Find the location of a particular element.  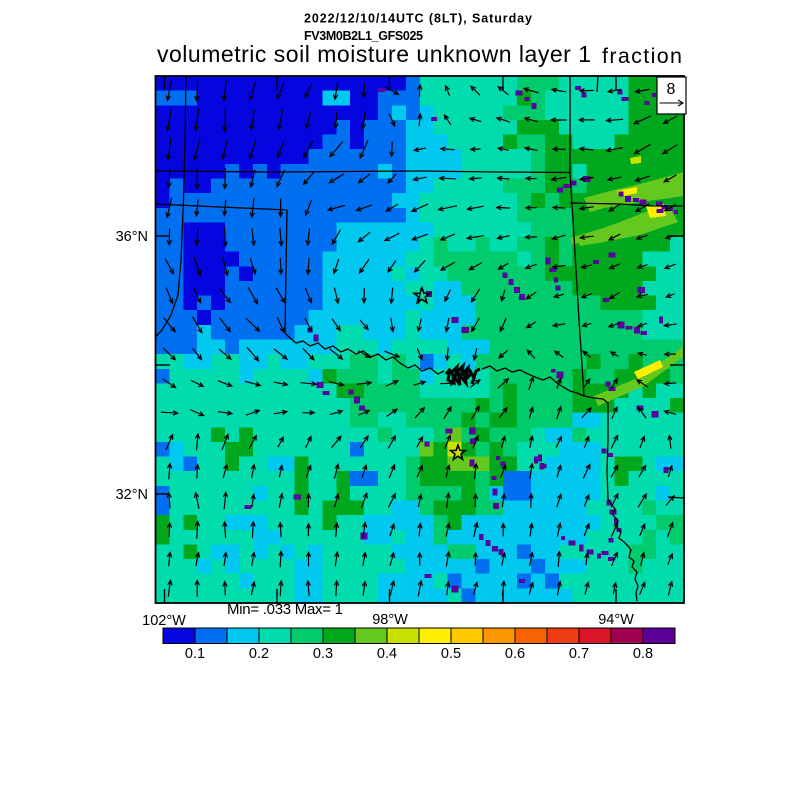

svg-text:volumetric soil moisture unkno: volumetric soil moisture unknown layer 1 is located at coordinates (374, 54).